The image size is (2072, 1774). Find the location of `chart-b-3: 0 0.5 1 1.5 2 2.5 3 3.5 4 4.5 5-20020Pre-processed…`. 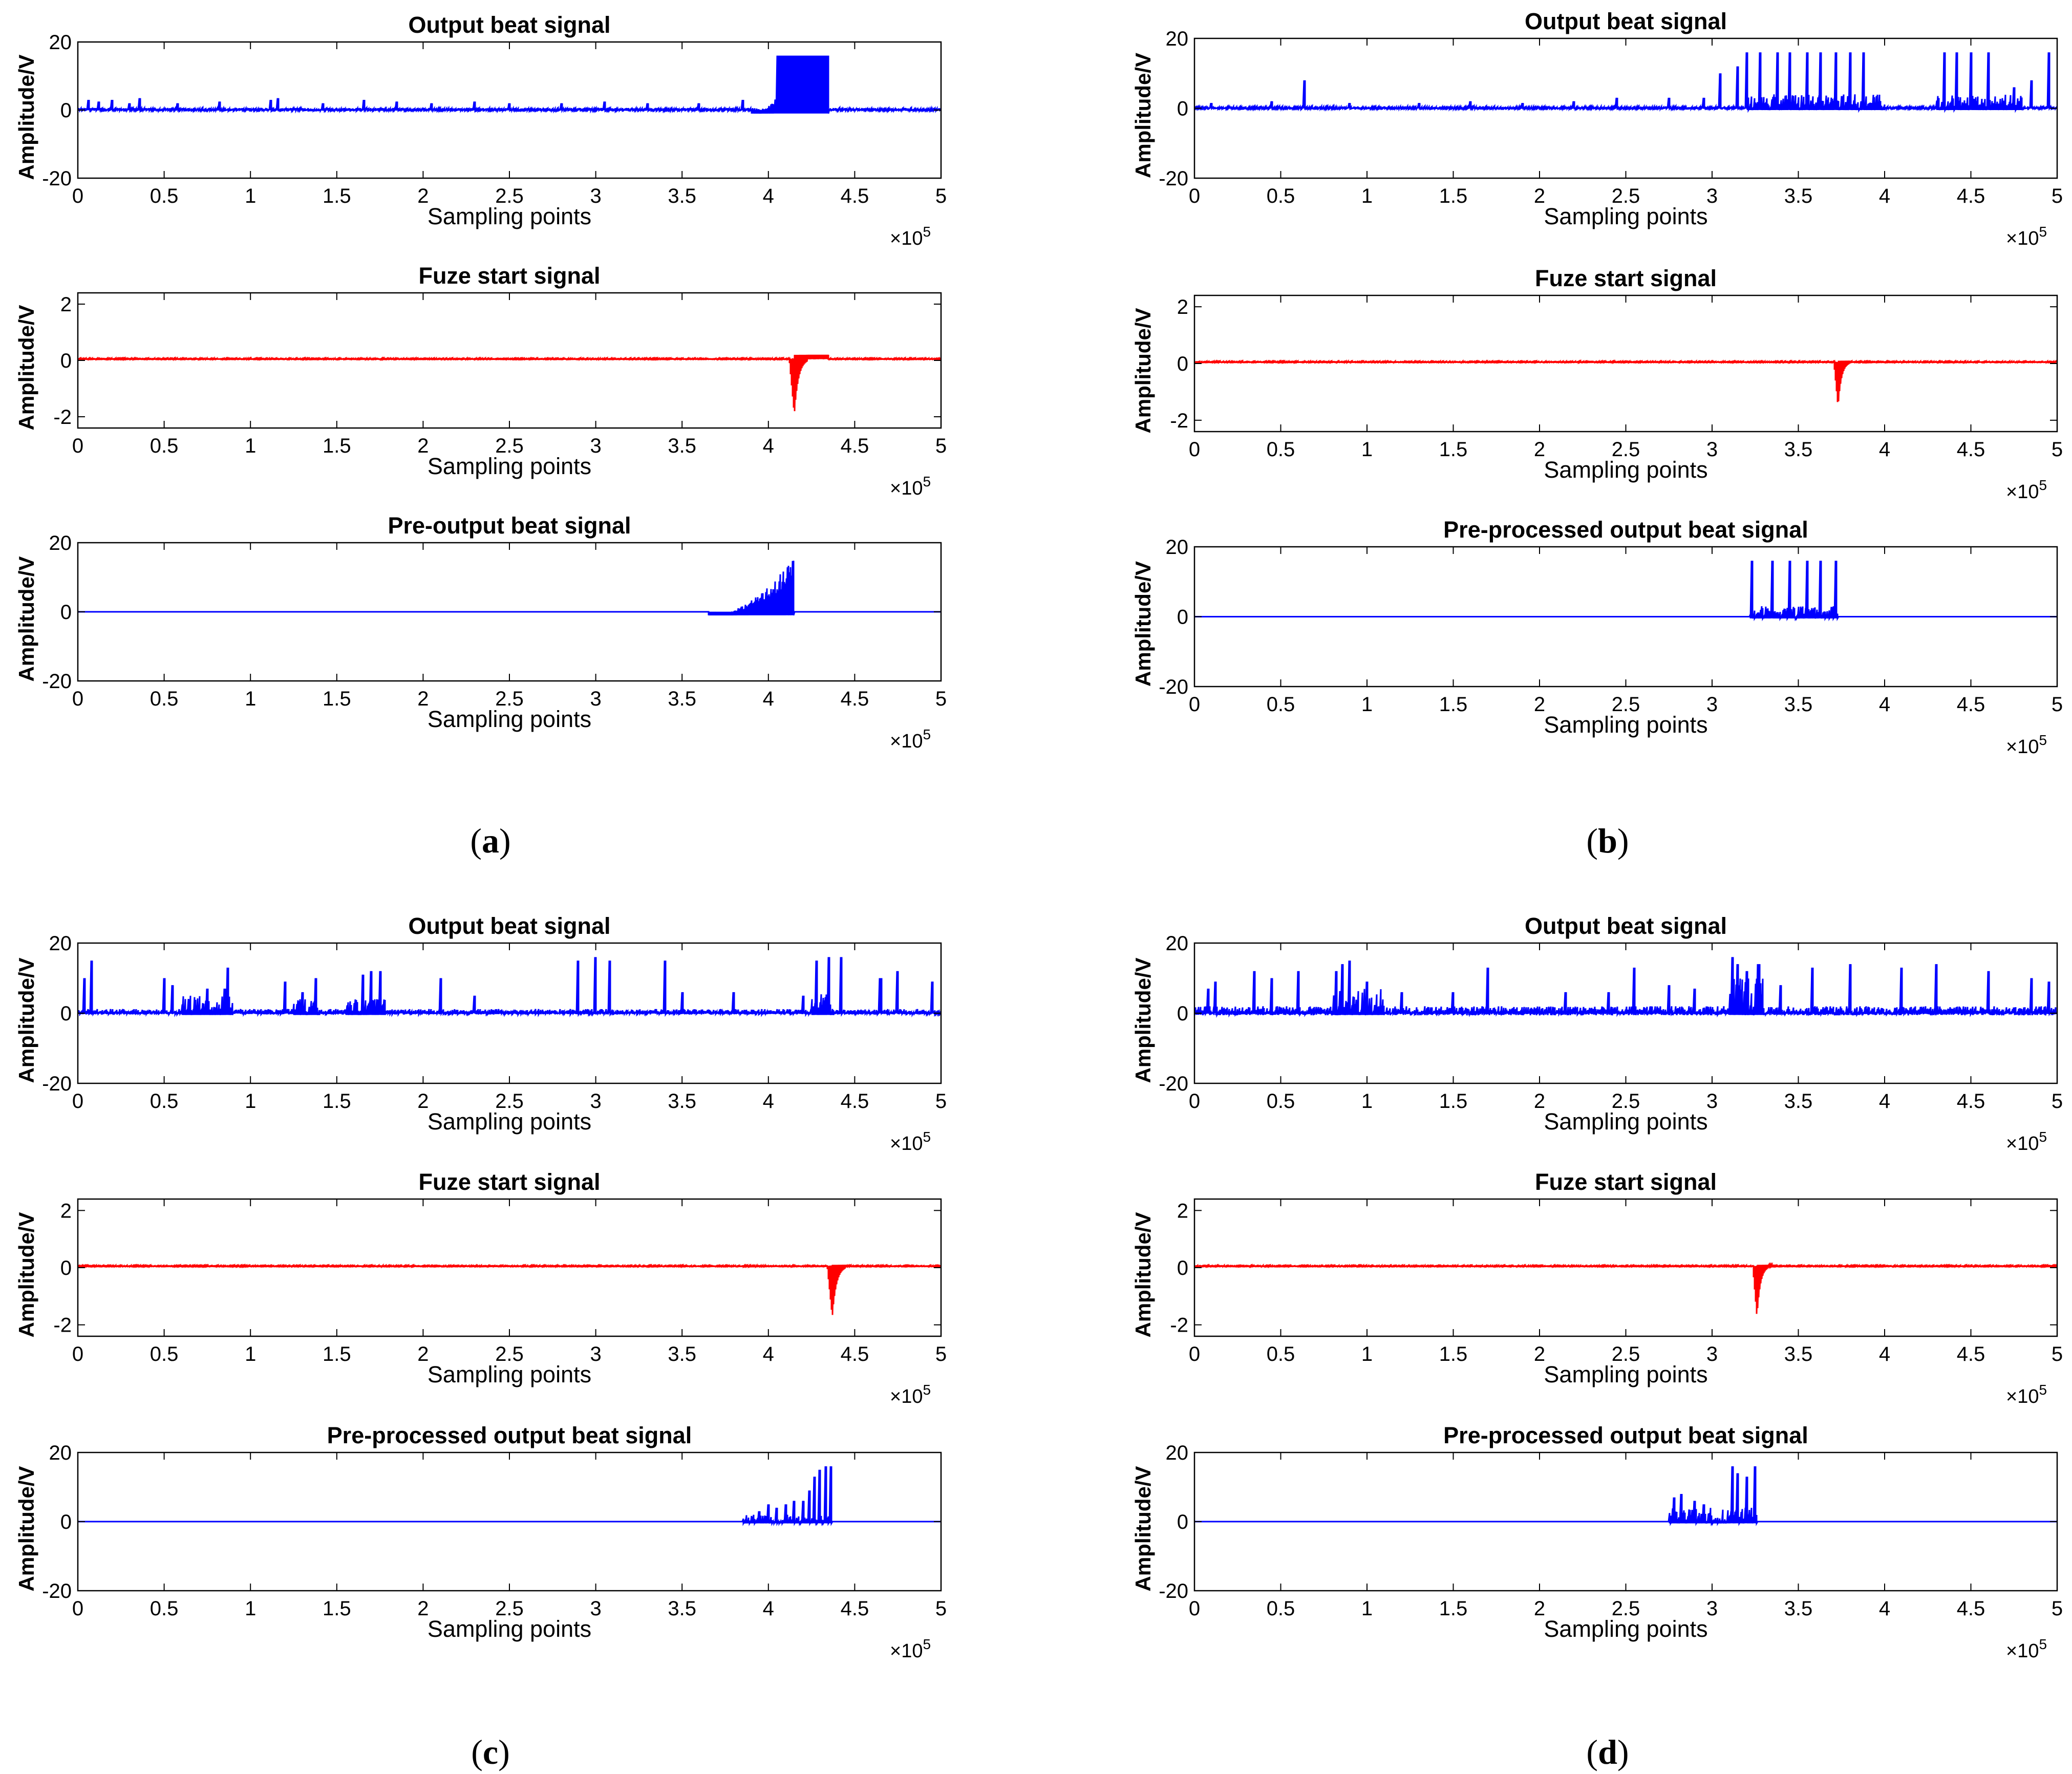

chart-b-3: 0 0.5 1 1.5 2 2.5 3 3.5 4 4.5 5-20020Pre-processed… is located at coordinates (1597, 637).